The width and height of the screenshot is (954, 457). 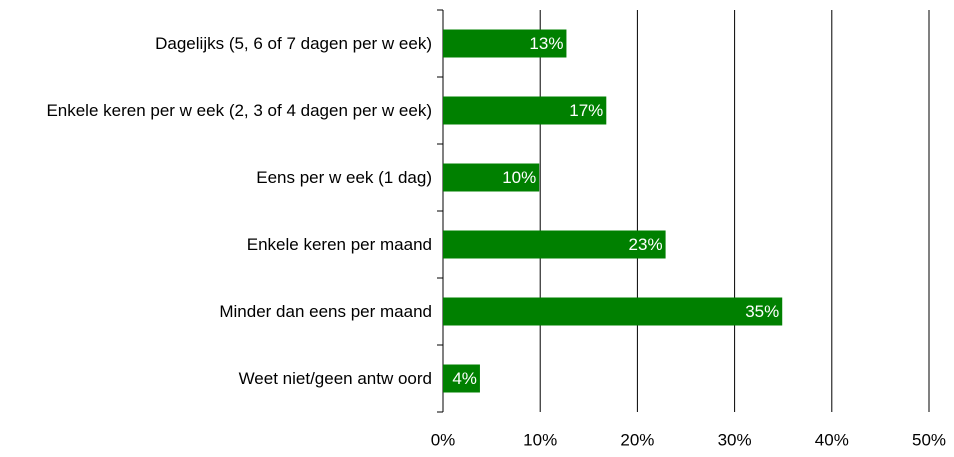 I want to click on x-tick-label: 50%, so click(x=929, y=439).